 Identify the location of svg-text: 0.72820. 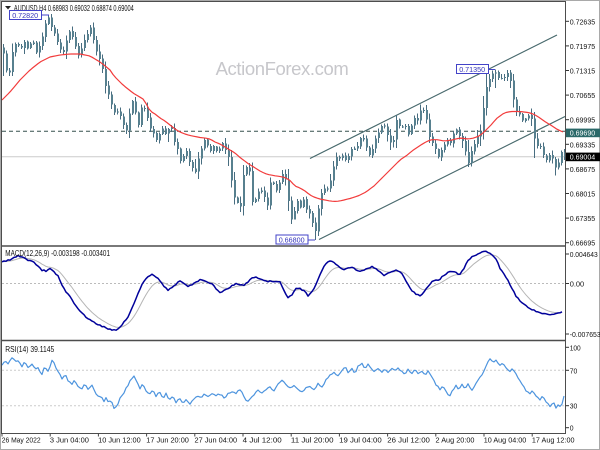
(25, 15).